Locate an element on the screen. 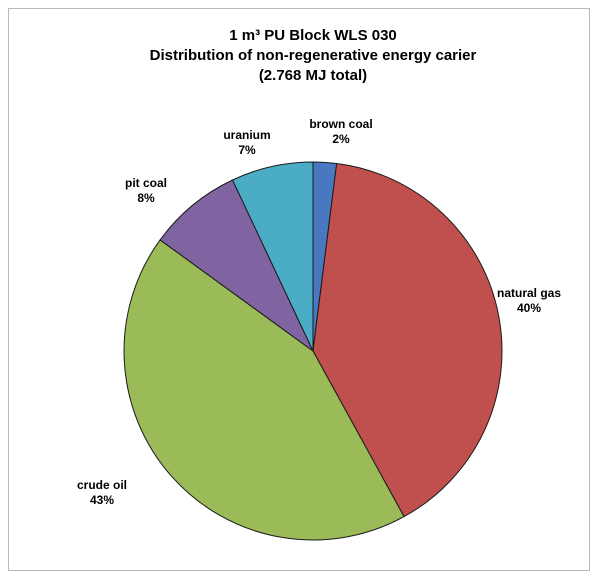  slice-label-brown-coal: brown coal is located at coordinates (340, 124).